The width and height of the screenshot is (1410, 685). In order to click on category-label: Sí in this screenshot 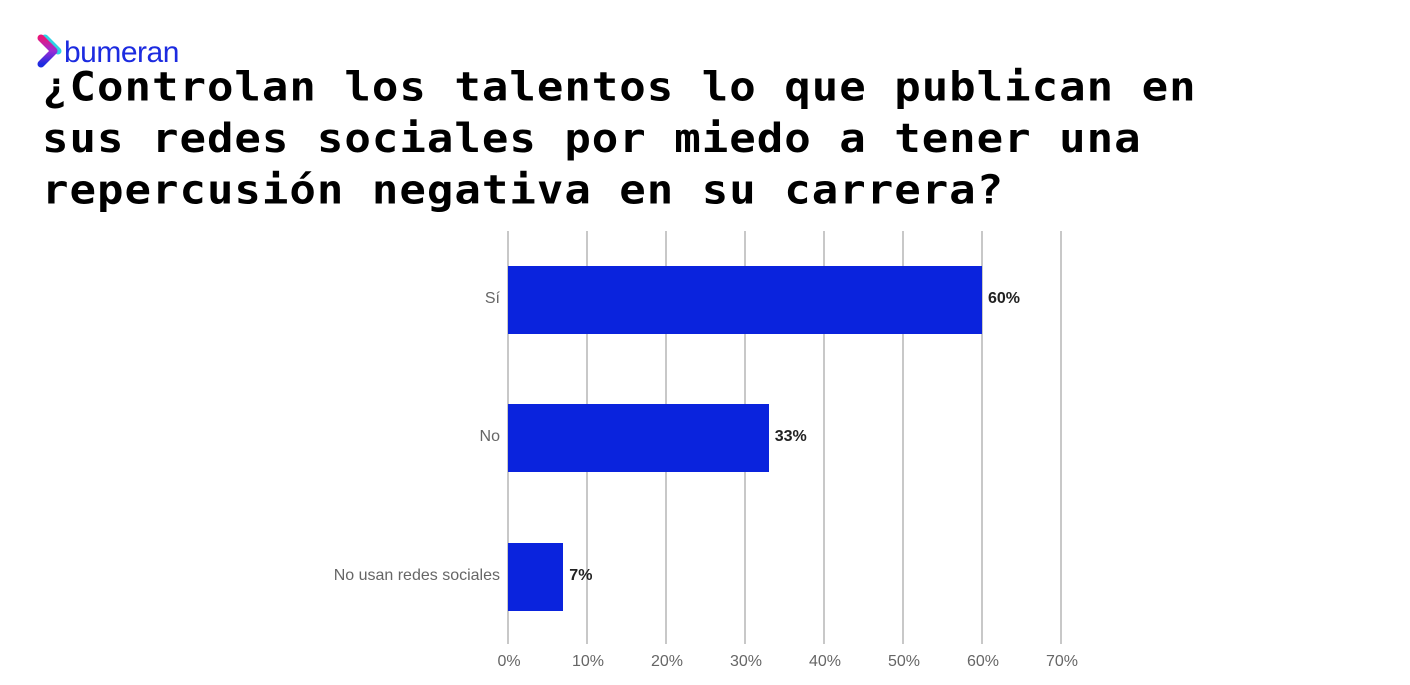, I will do `click(492, 298)`.